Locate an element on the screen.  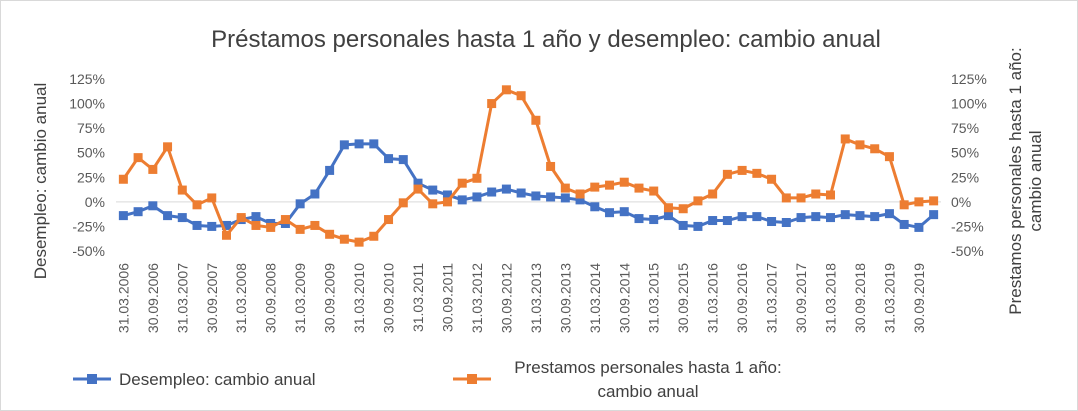
y-tick-label-left: 0% is located at coordinates (95, 202).